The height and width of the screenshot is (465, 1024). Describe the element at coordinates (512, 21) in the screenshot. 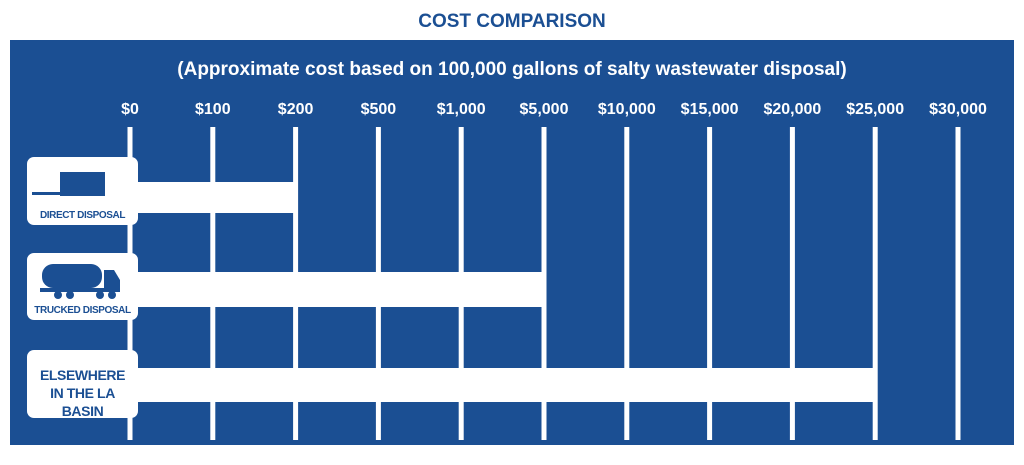

I see `chart-title: COST COMPARISON` at that location.